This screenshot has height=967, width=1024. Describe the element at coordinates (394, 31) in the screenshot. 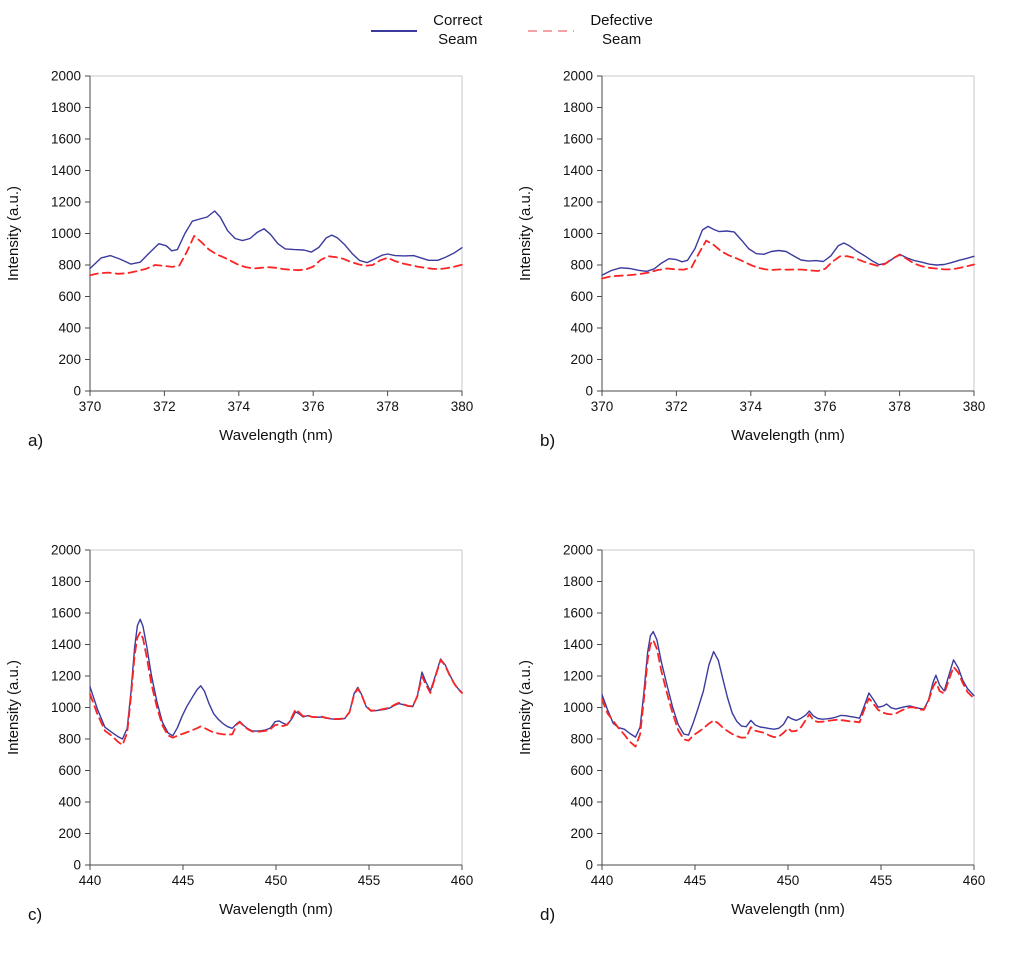

I see `correct-seam-line-sample-icon` at that location.